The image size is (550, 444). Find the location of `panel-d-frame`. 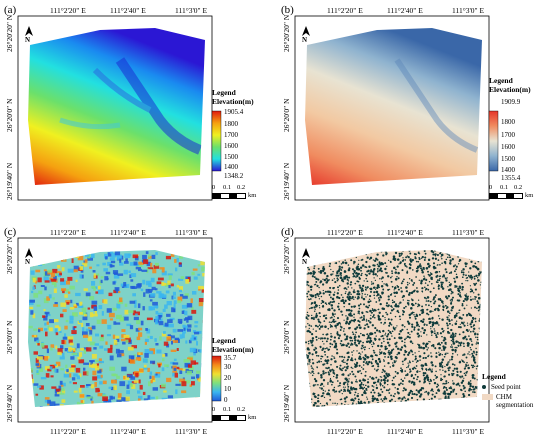

panel-d-frame is located at coordinates (392, 330).